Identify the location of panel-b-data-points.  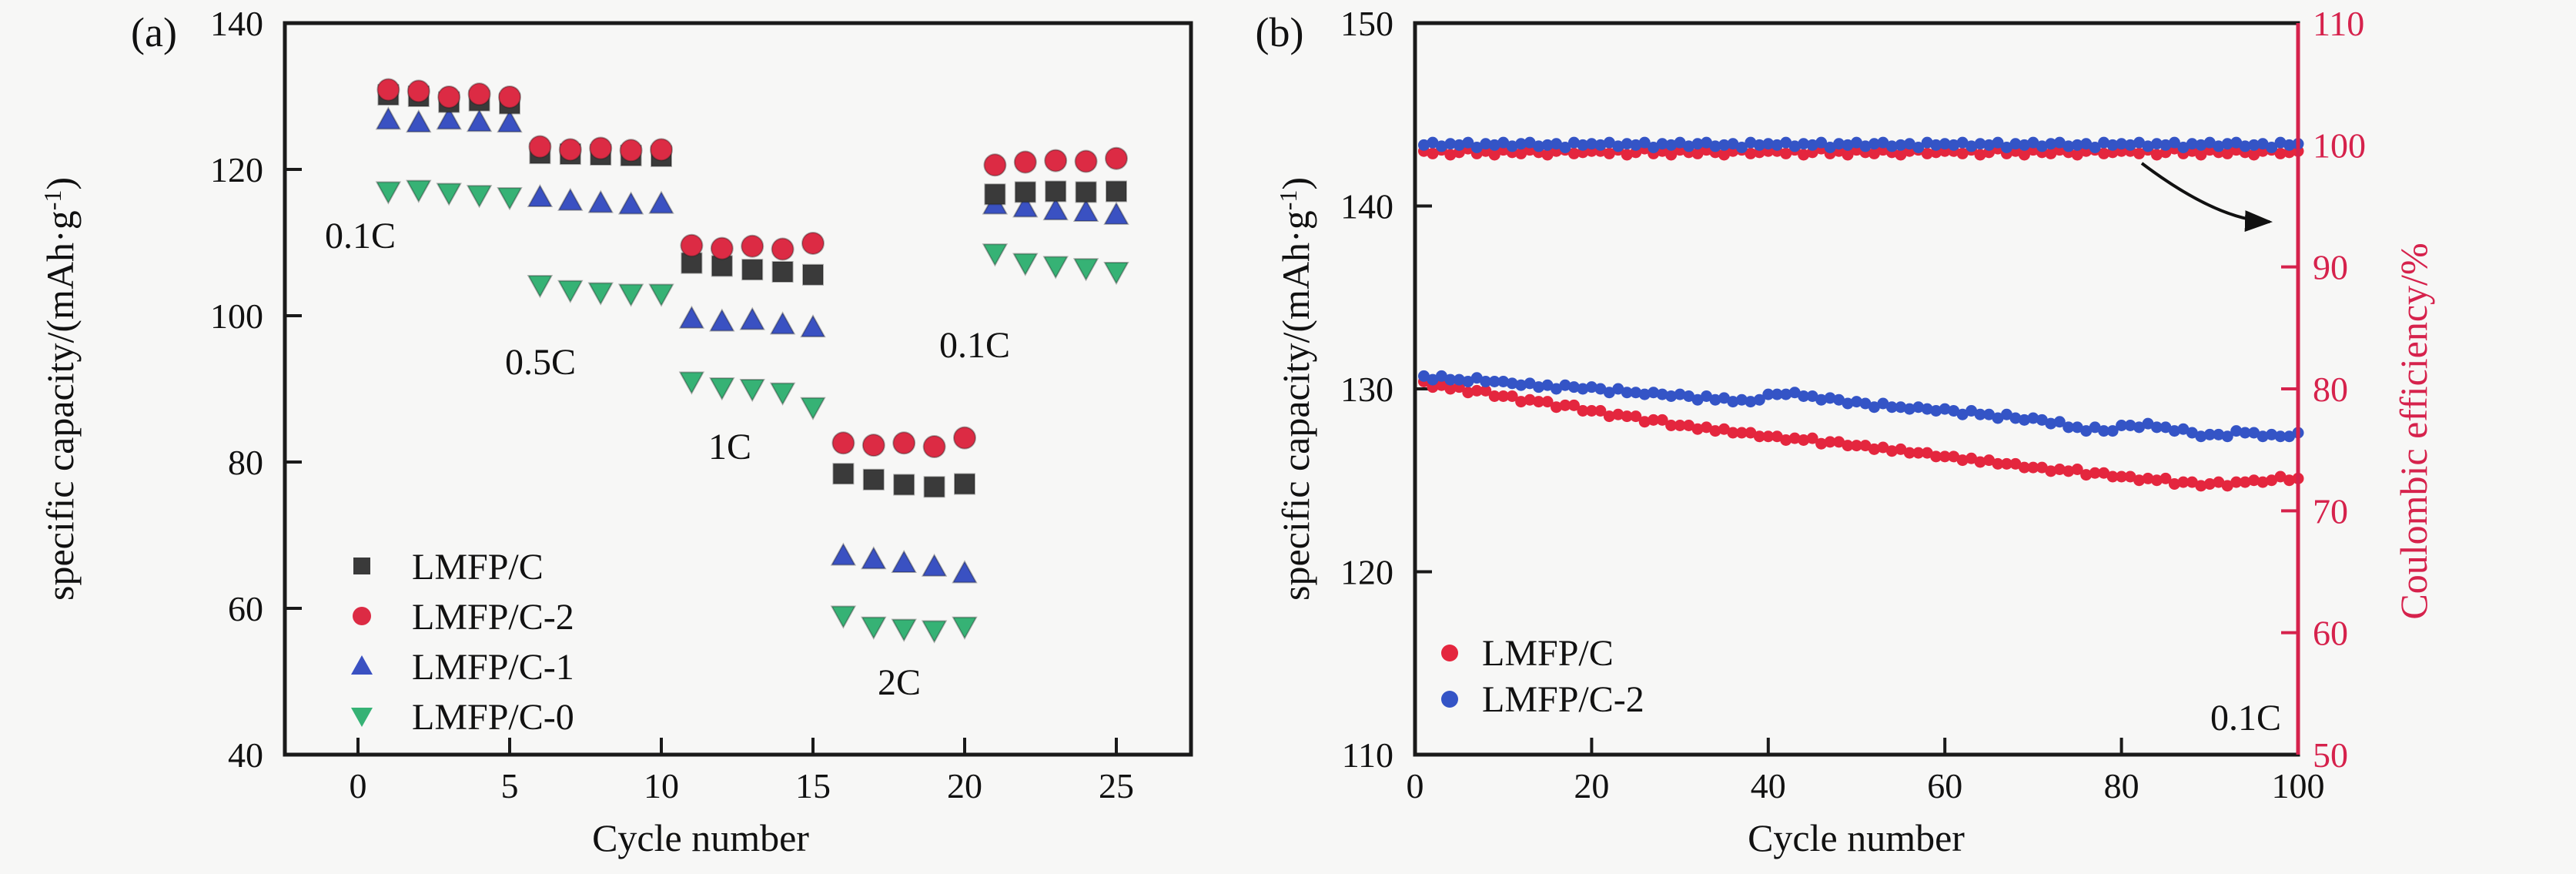
(1861, 314).